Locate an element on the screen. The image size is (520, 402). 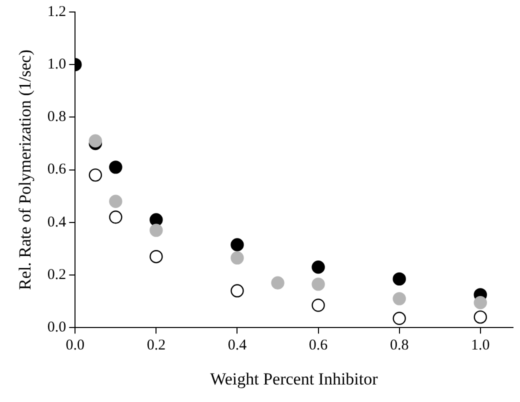
x-axis-title: Weight Percent Inhibitor is located at coordinates (294, 378).